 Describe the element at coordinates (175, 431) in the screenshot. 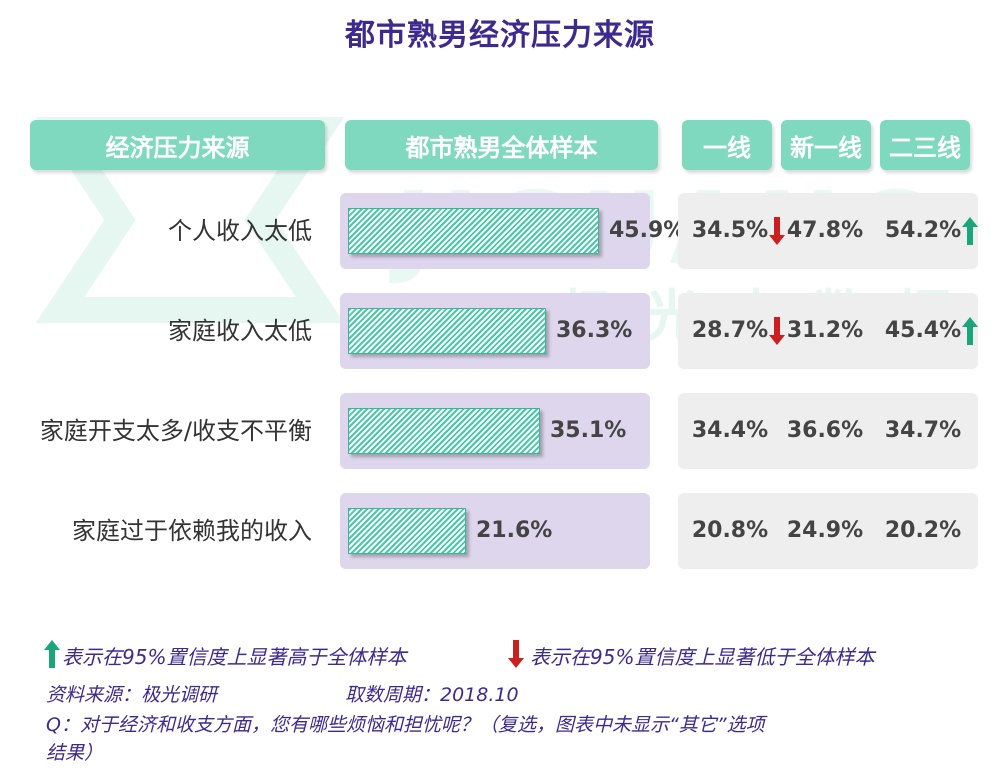

I see `category-label: 家庭开支太多/收支不平衡` at that location.